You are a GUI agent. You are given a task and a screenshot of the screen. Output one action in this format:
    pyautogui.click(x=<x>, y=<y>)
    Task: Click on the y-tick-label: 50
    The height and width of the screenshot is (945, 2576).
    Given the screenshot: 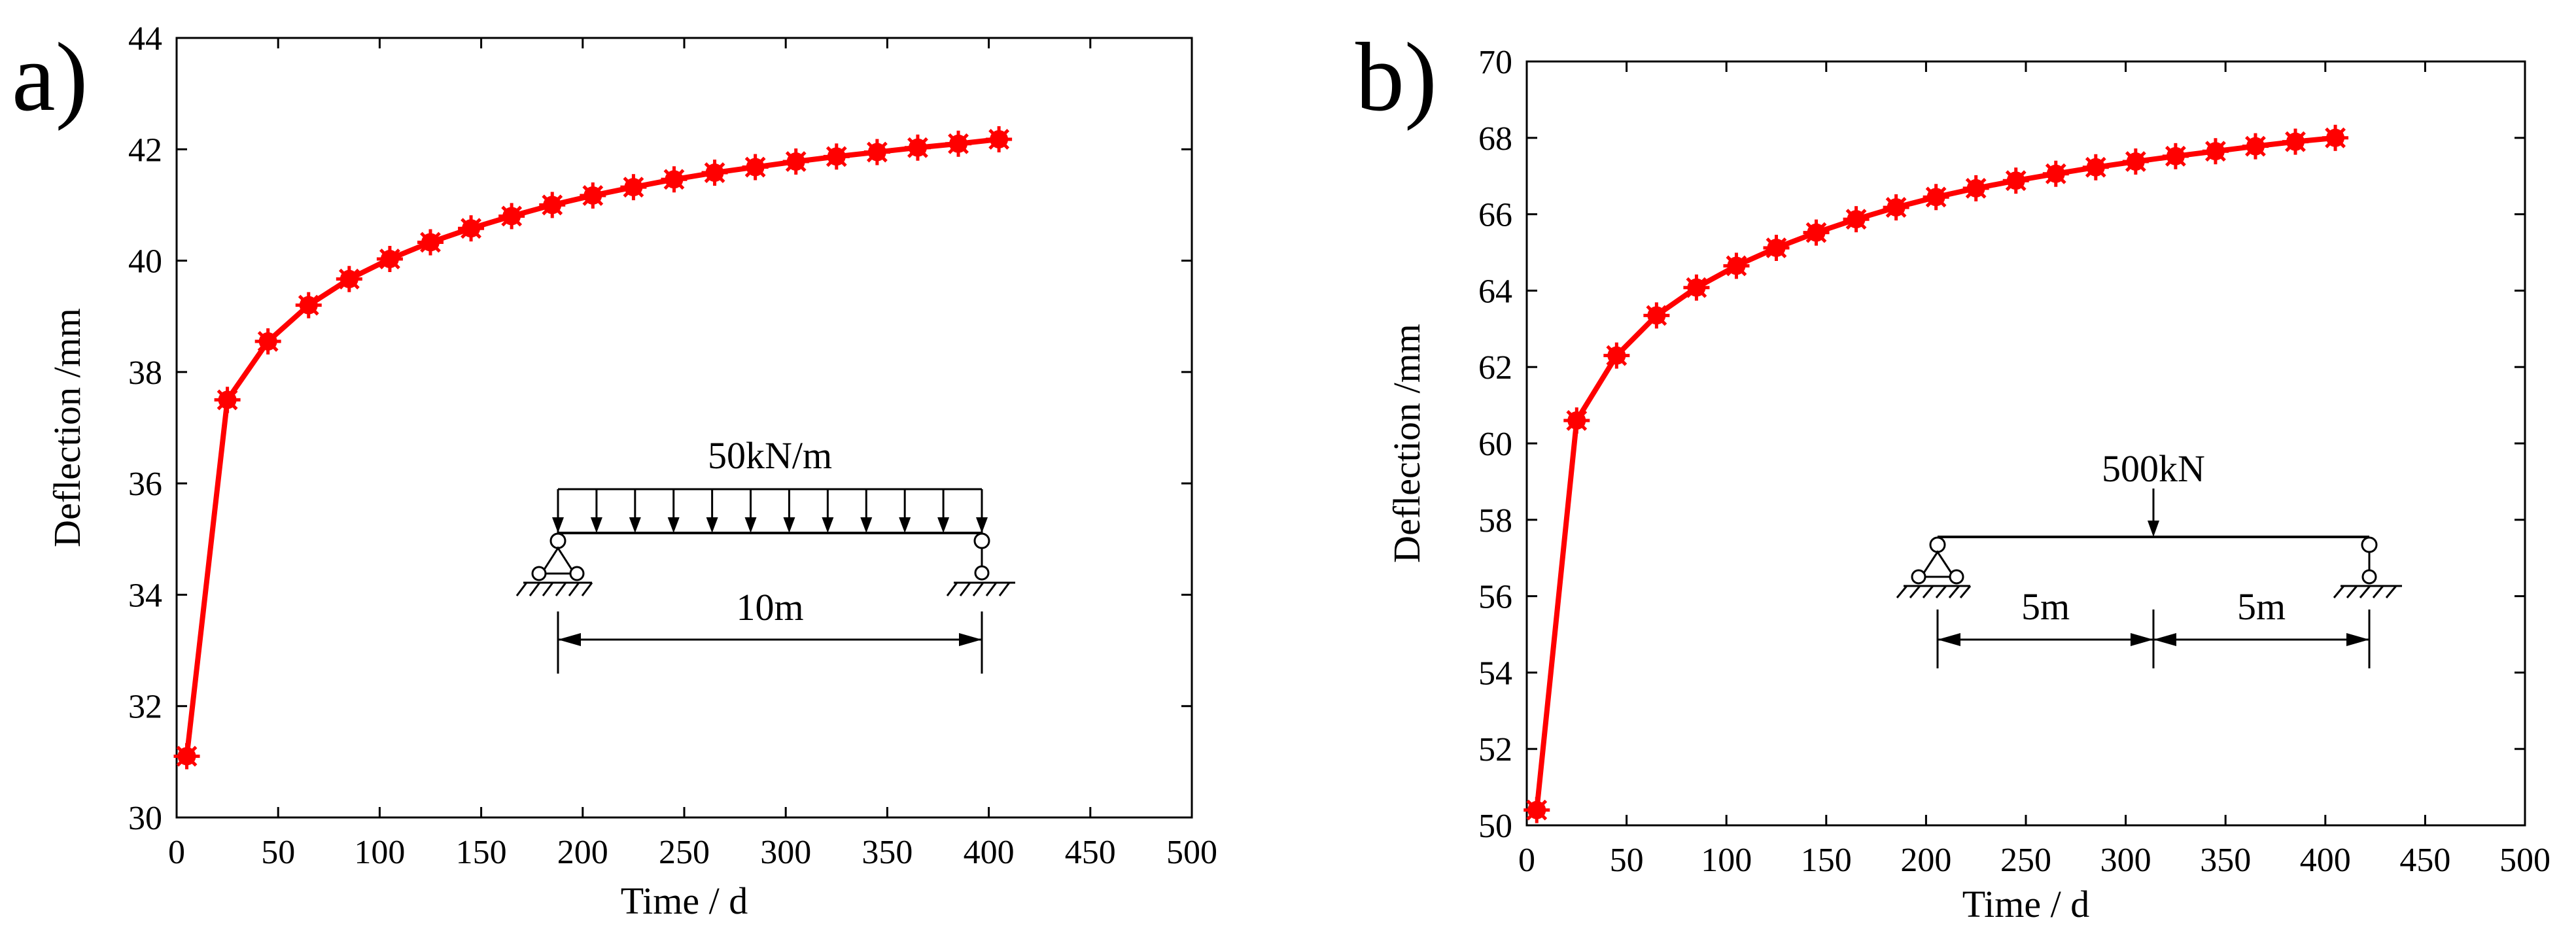 What is the action you would take?
    pyautogui.click(x=1495, y=826)
    